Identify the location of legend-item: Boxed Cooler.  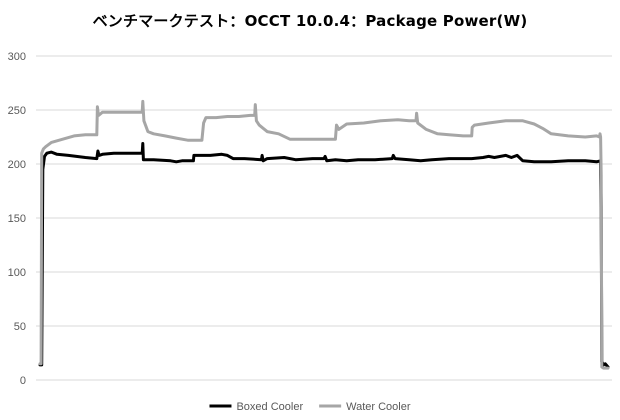
(256, 407).